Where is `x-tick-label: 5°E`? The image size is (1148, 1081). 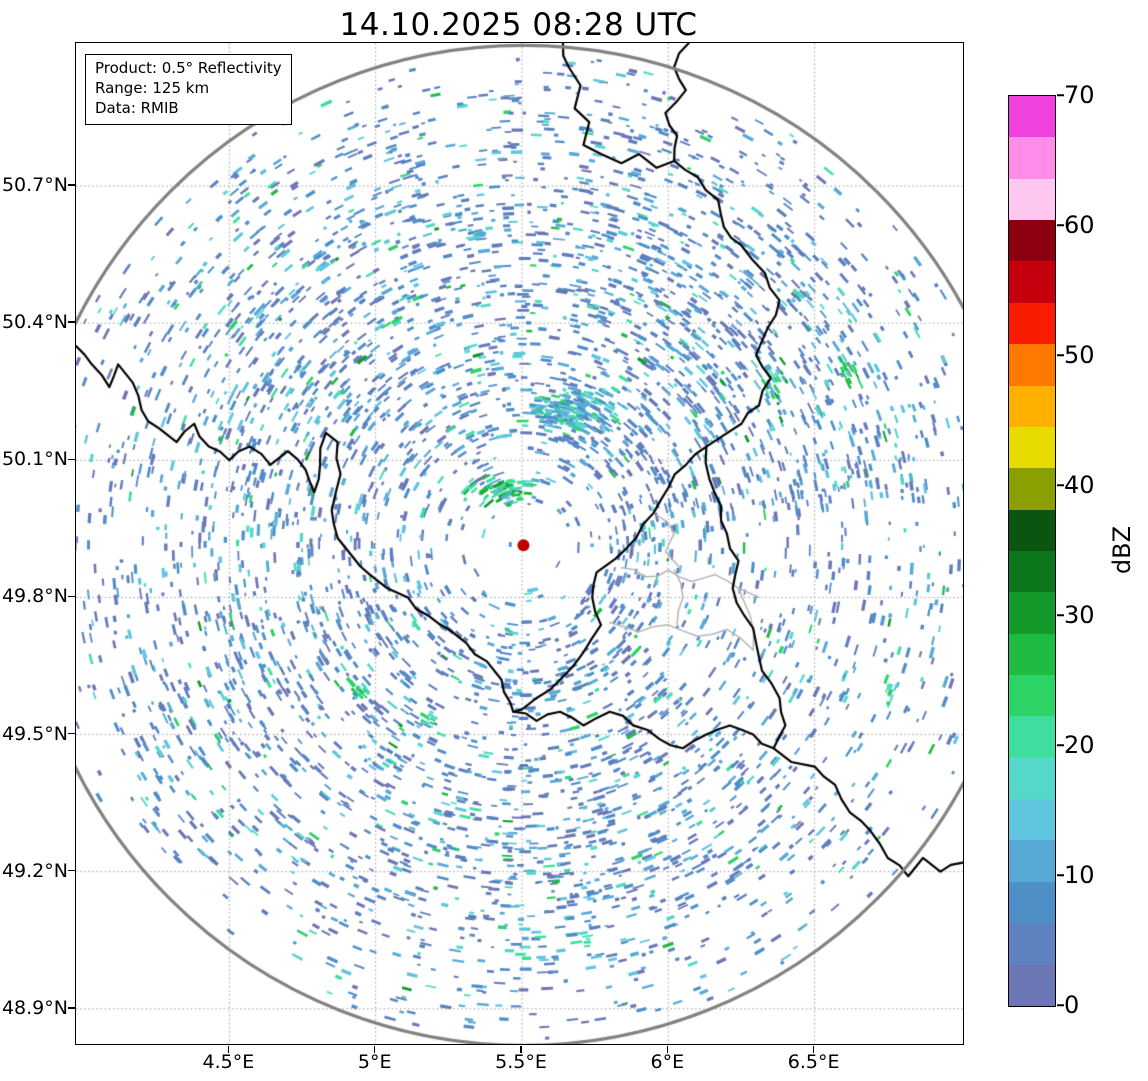
x-tick-label: 5°E is located at coordinates (374, 1062).